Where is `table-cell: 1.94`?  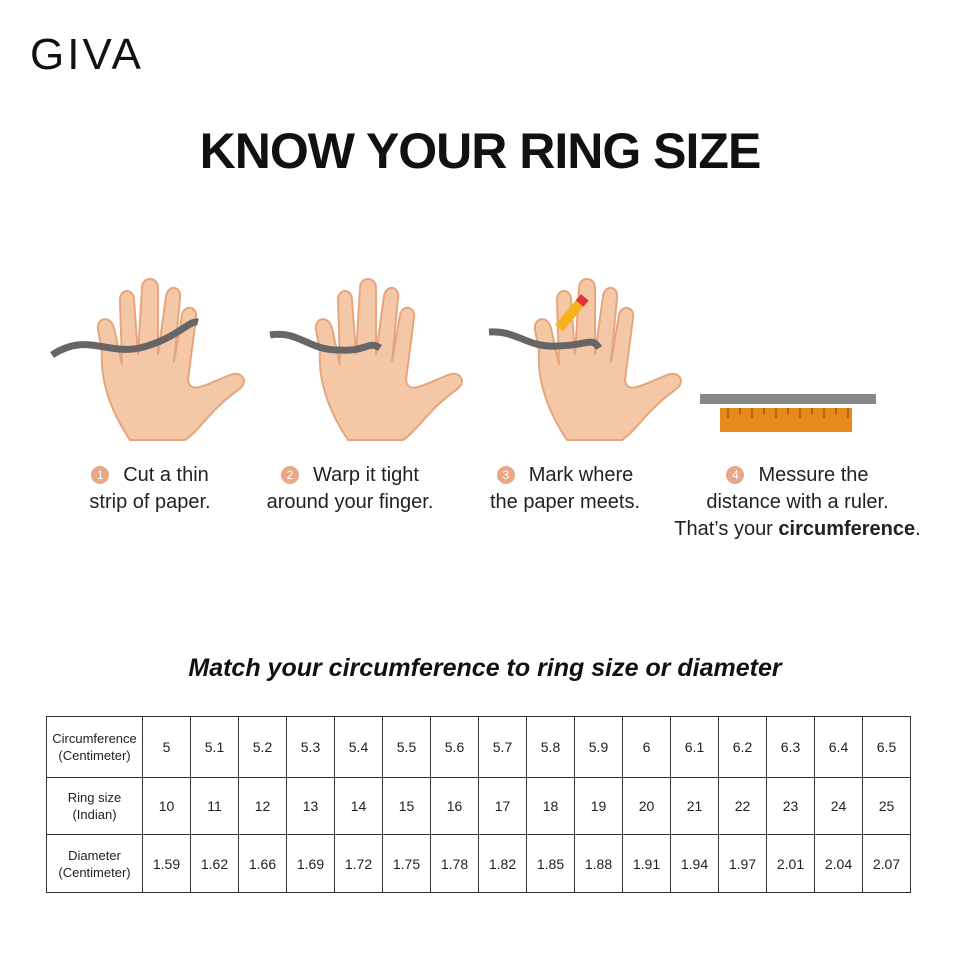
table-cell: 1.94 is located at coordinates (694, 863).